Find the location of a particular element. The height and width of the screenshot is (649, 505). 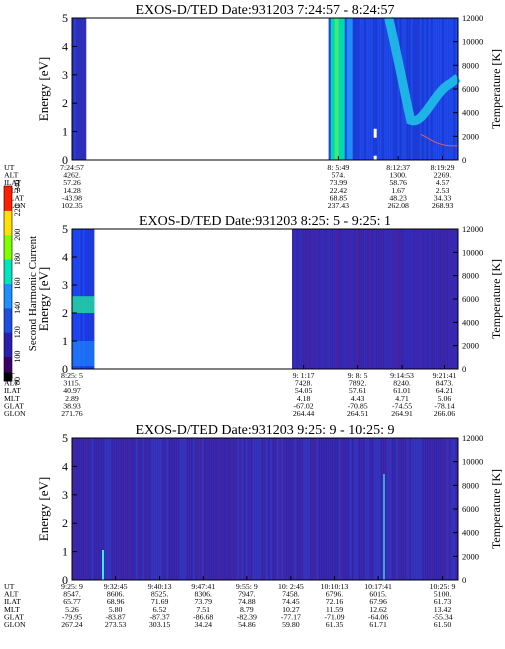

orbit-value: -55.34 is located at coordinates (442, 616).